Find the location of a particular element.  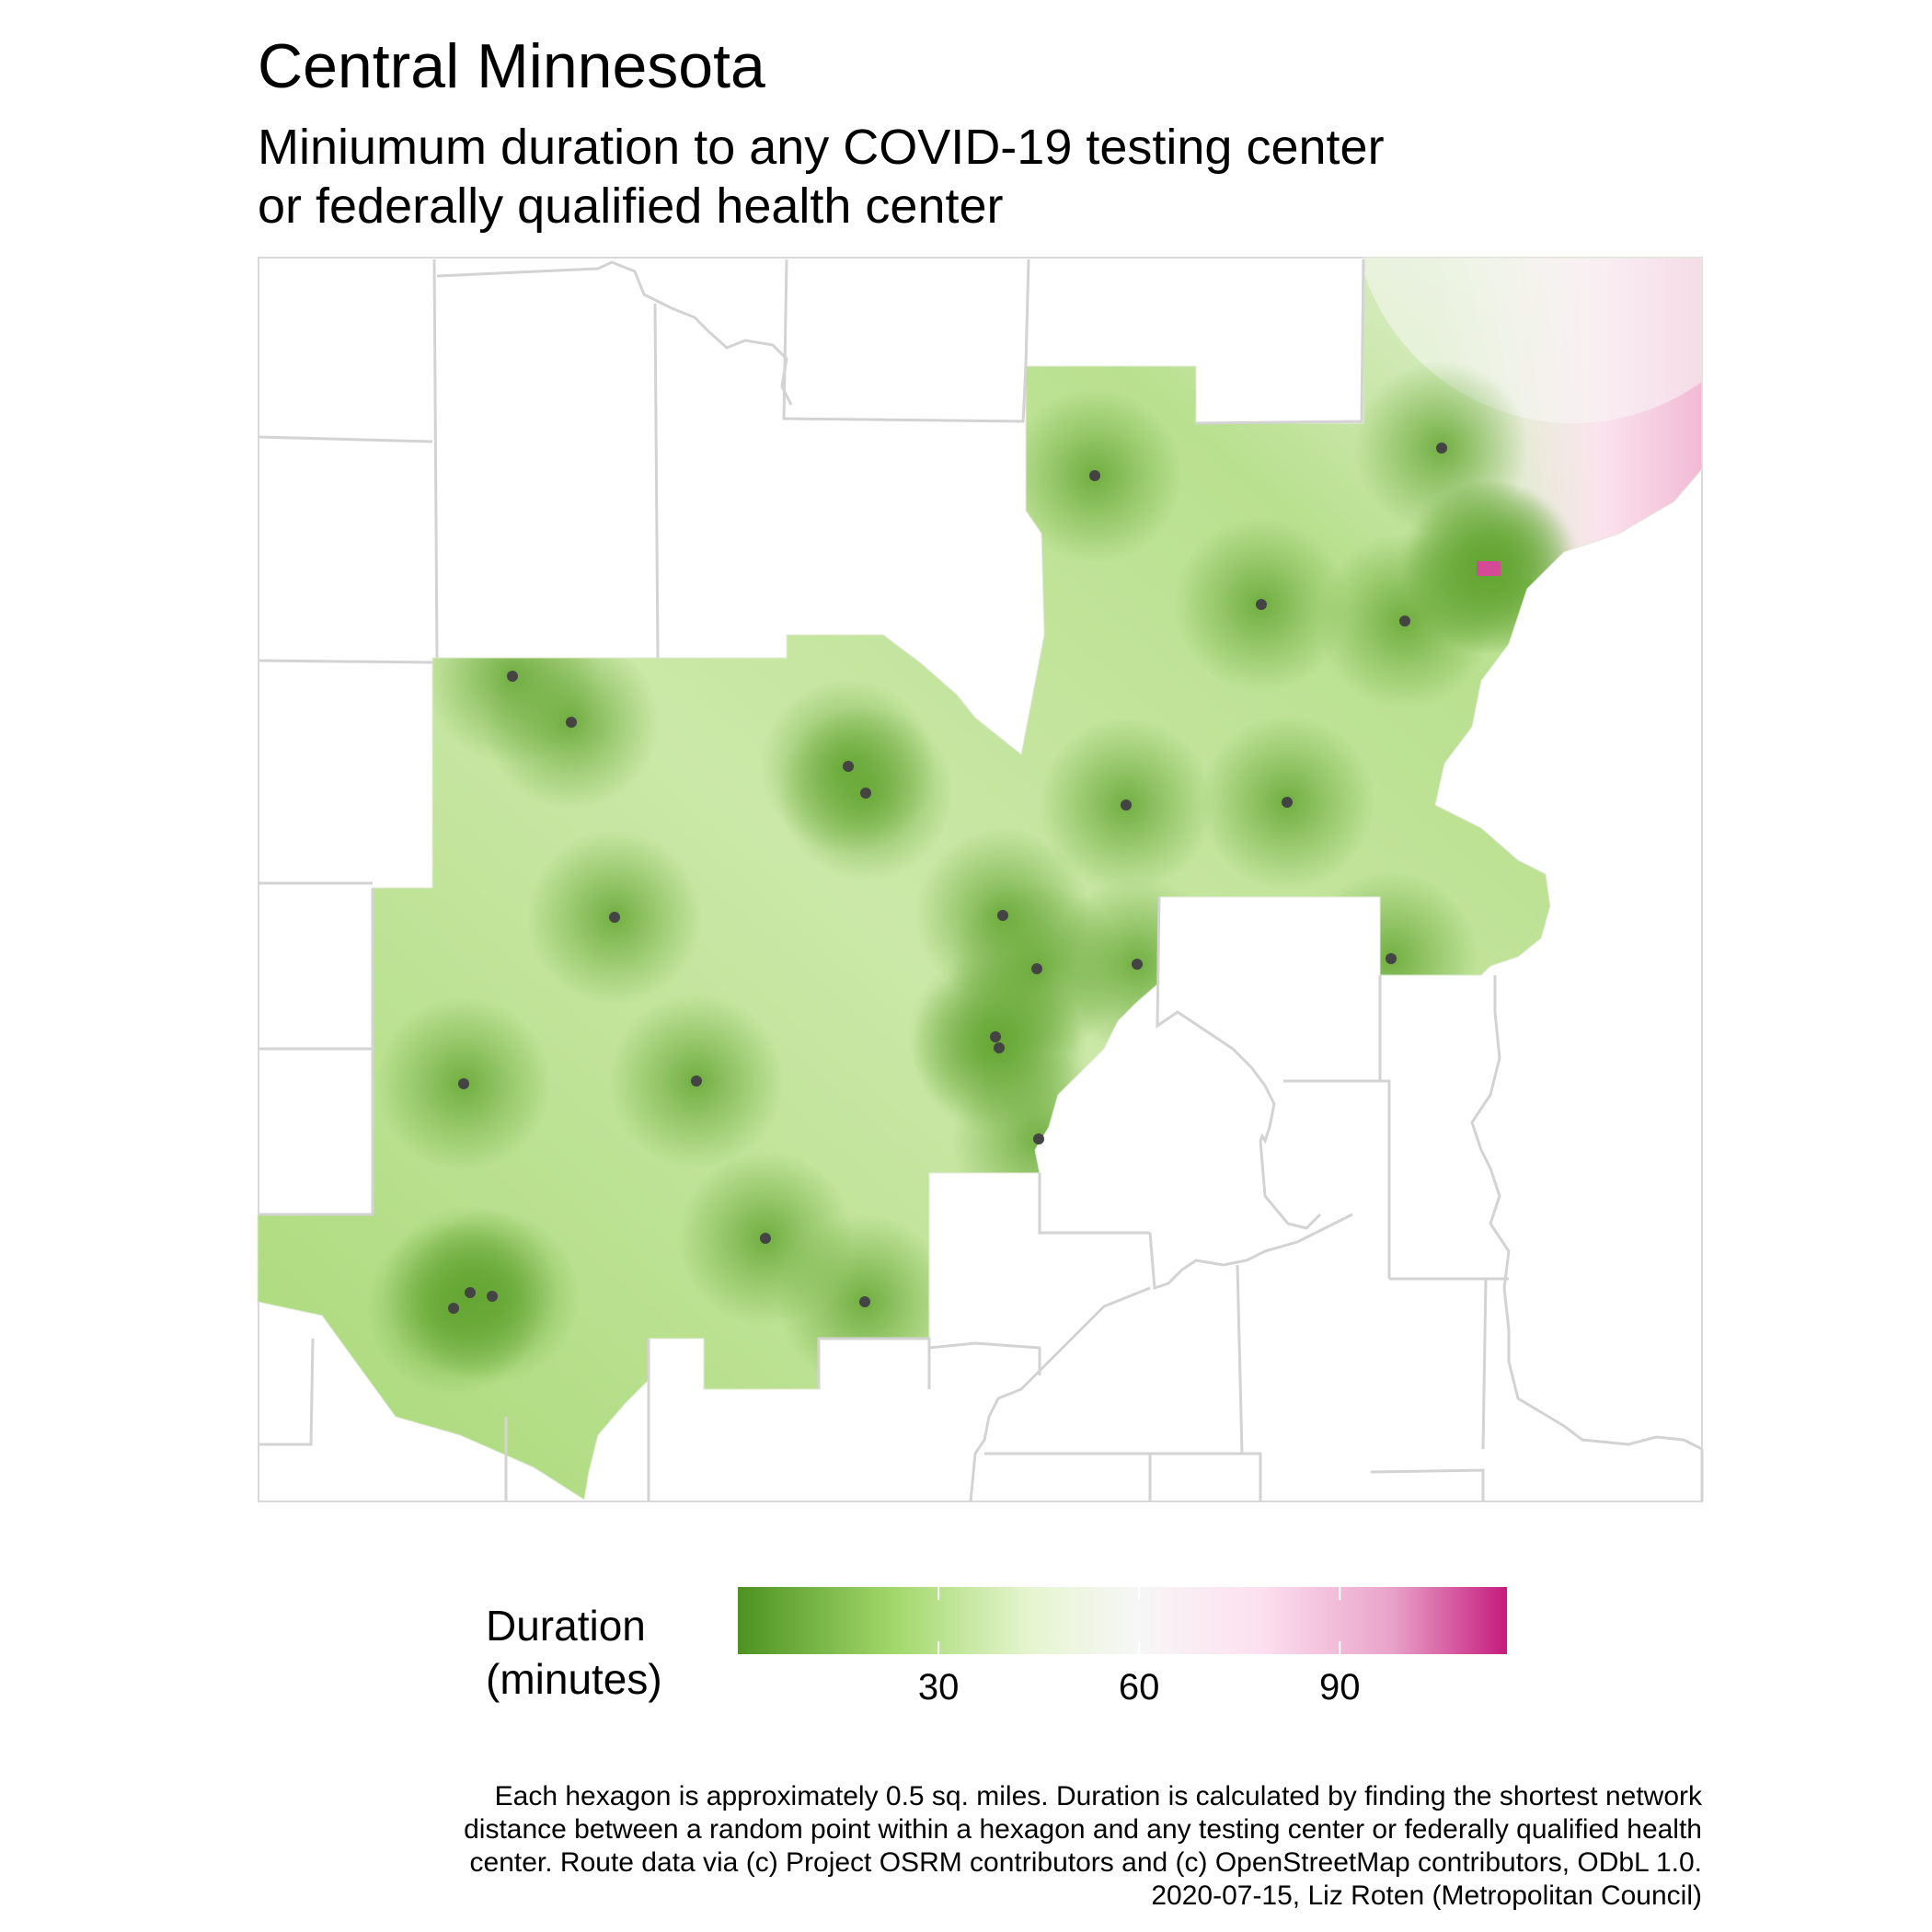

legend-colorbar is located at coordinates (1122, 1620).